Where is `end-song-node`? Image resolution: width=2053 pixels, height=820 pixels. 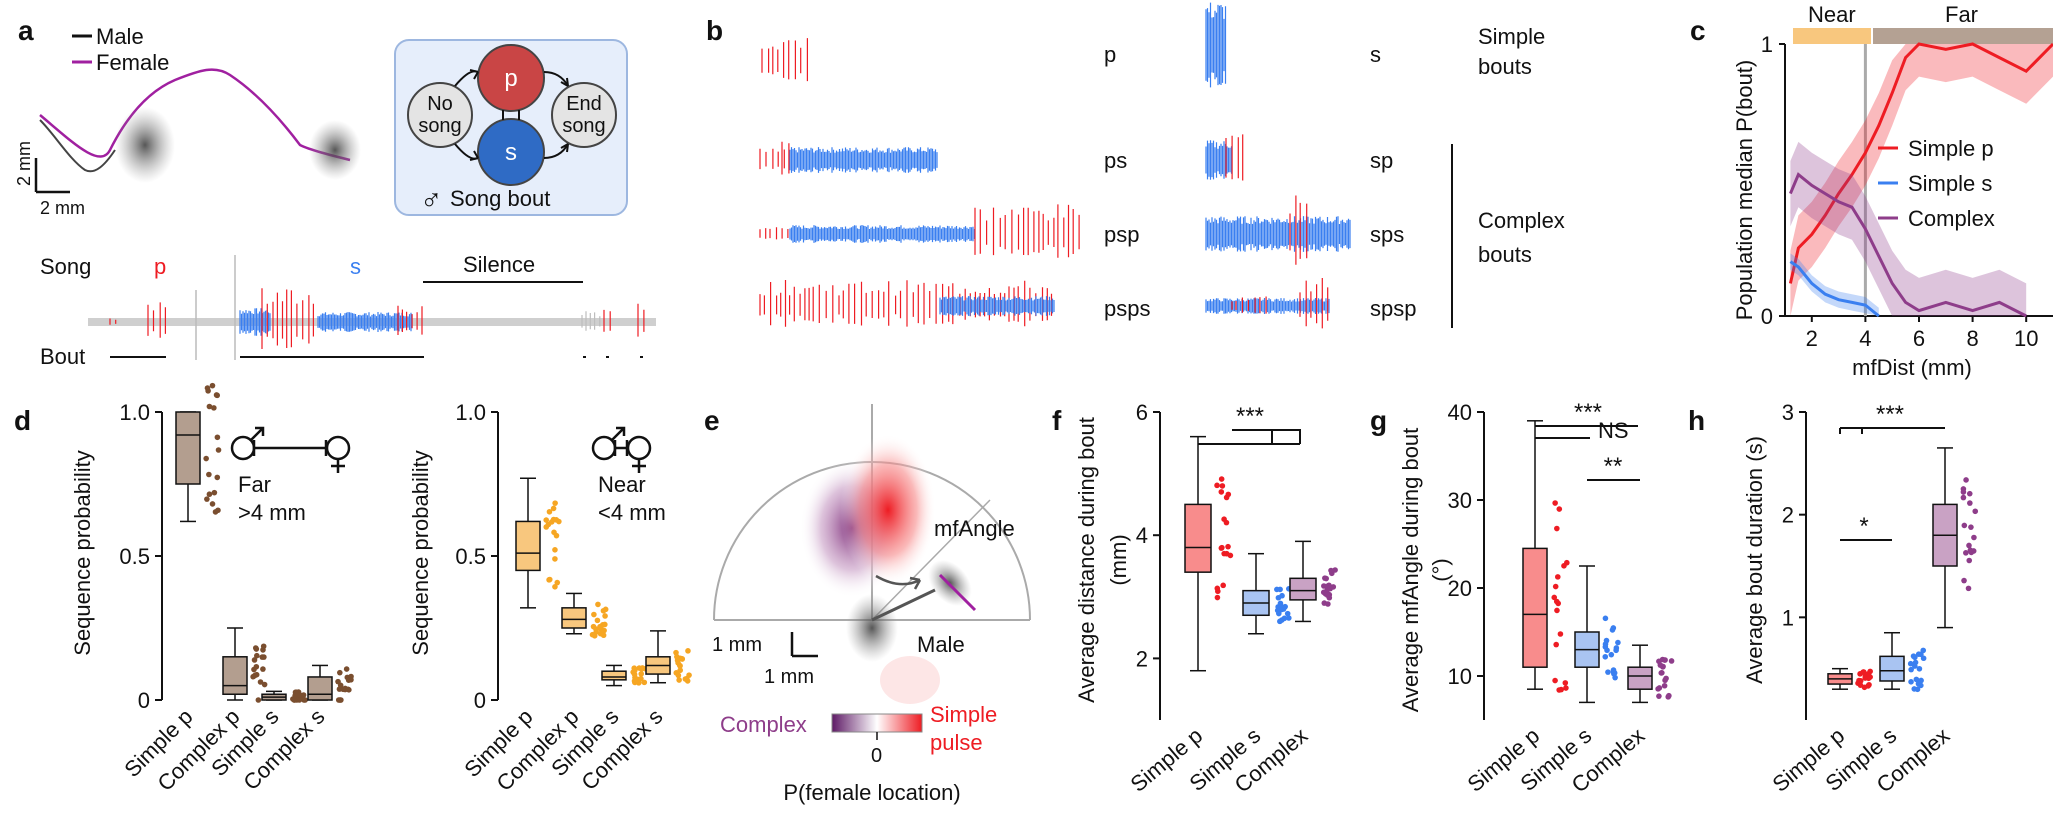
end-song-node is located at coordinates (584, 115).